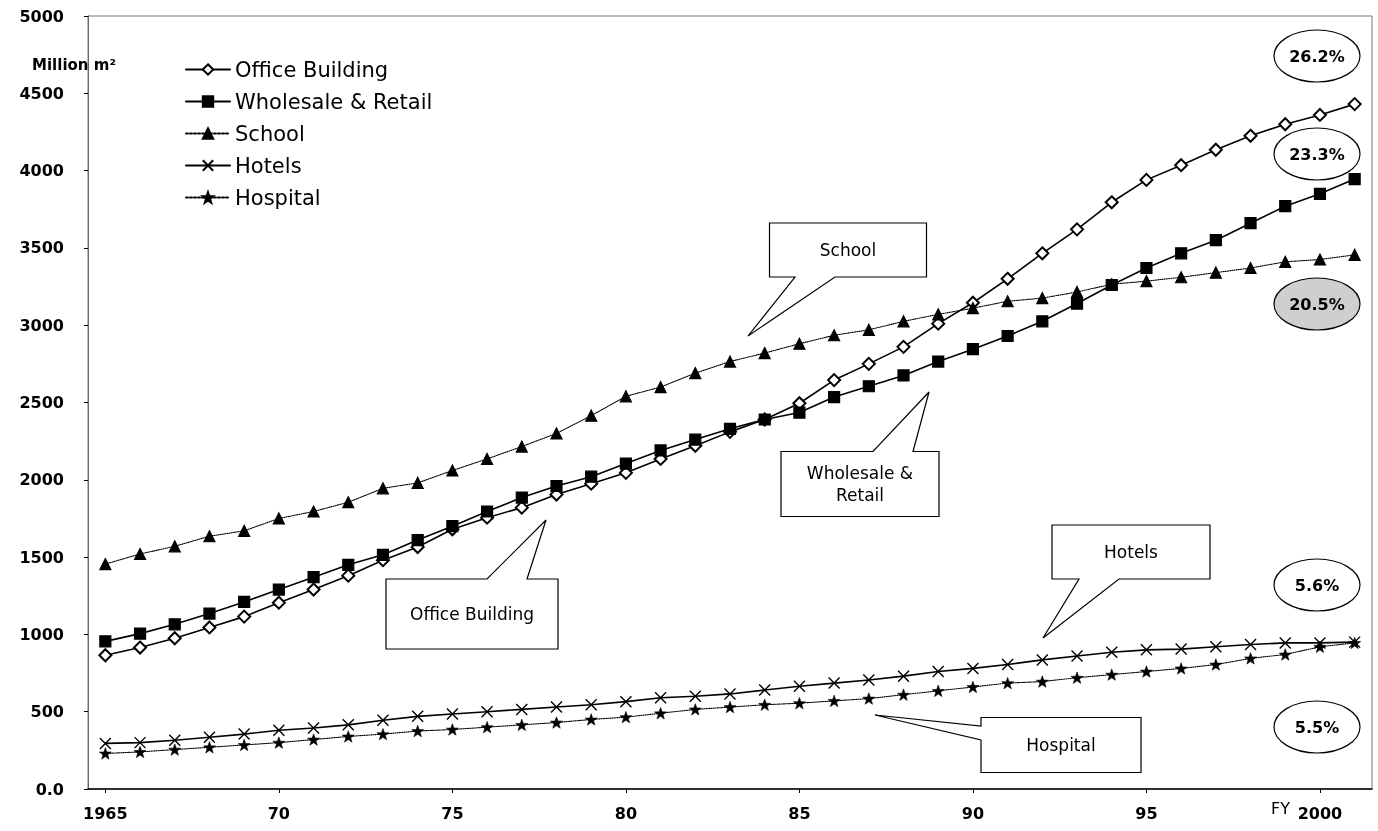 This screenshot has height=831, width=1378. Describe the element at coordinates (41, 325) in the screenshot. I see `y-tick-label: 3000` at that location.